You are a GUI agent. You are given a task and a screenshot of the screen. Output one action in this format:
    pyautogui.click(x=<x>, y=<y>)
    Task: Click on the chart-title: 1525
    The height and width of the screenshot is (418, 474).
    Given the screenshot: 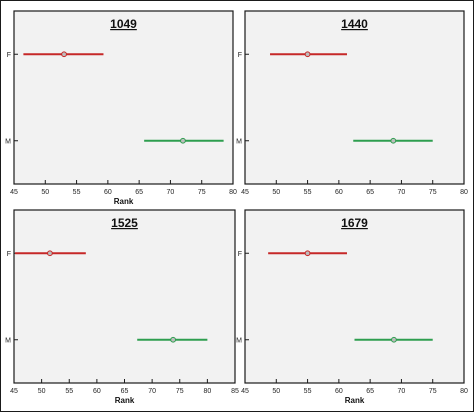 What is the action you would take?
    pyautogui.click(x=124, y=223)
    